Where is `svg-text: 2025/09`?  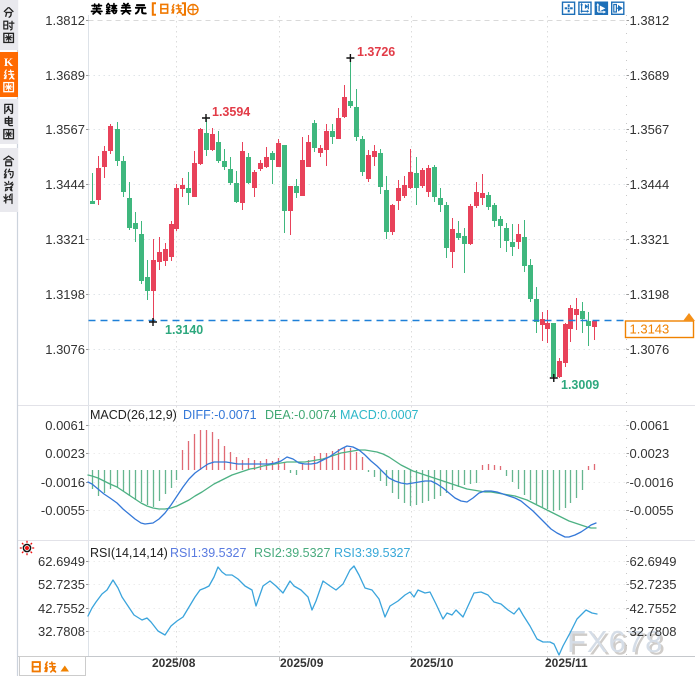
svg-text: 2025/09 is located at coordinates (302, 663).